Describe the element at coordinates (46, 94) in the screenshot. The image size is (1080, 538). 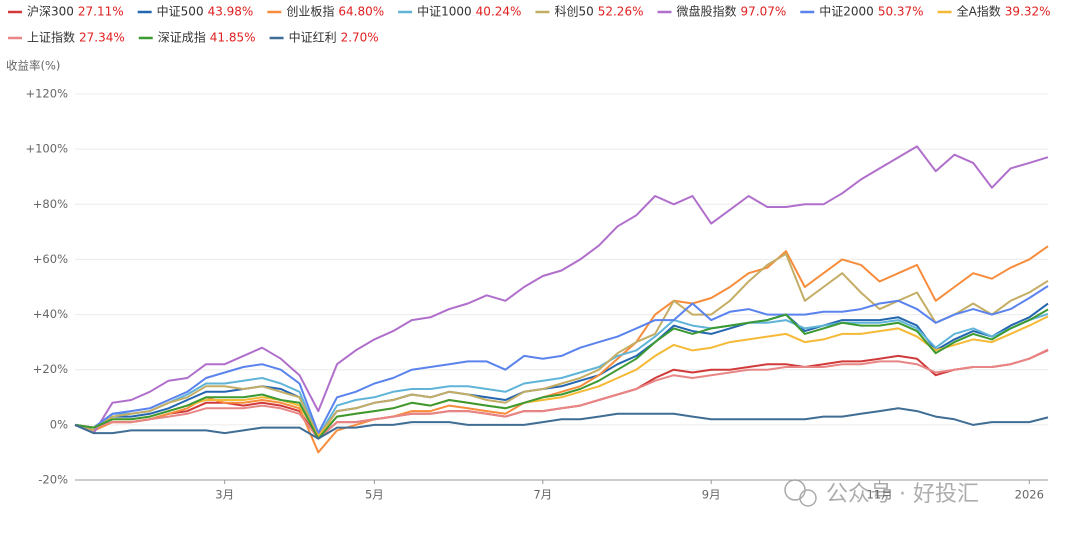
I see `y-tick-label: +120%` at that location.